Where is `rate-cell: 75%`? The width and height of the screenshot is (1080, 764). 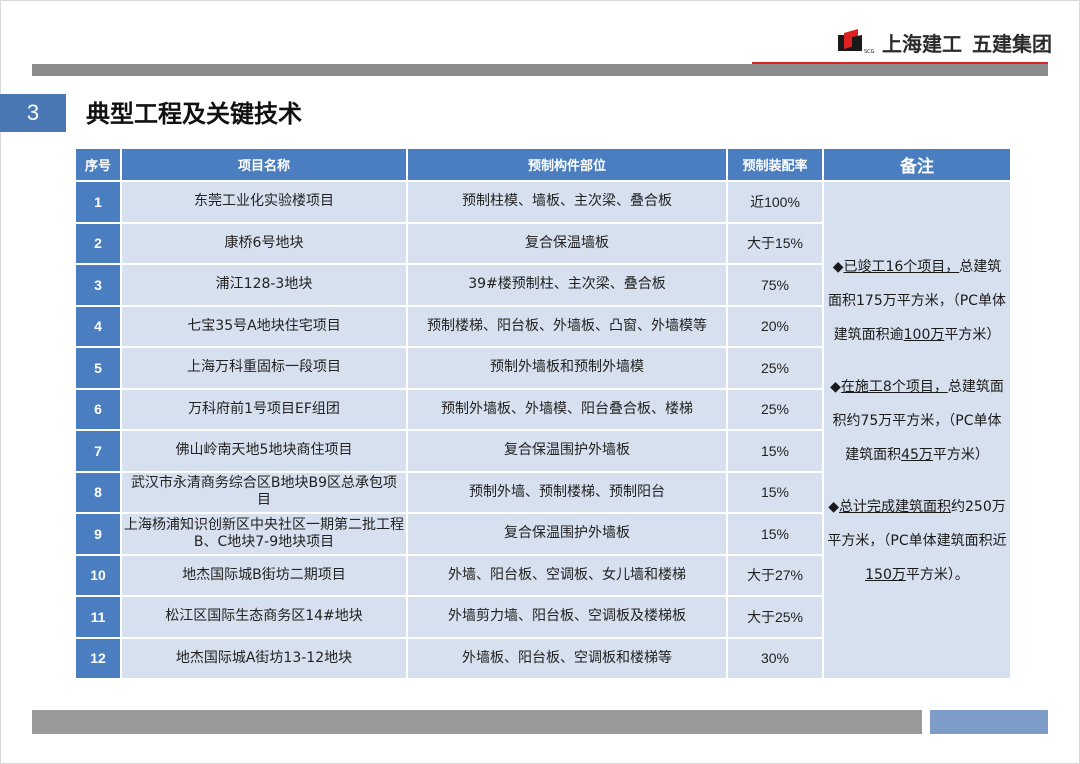 rate-cell: 75% is located at coordinates (775, 285).